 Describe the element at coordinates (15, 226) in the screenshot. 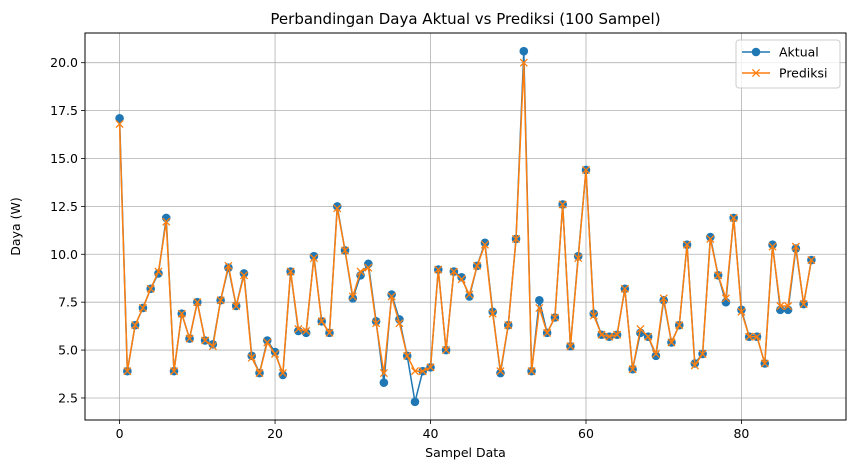

I see `y-axis-label: Daya (W)` at that location.